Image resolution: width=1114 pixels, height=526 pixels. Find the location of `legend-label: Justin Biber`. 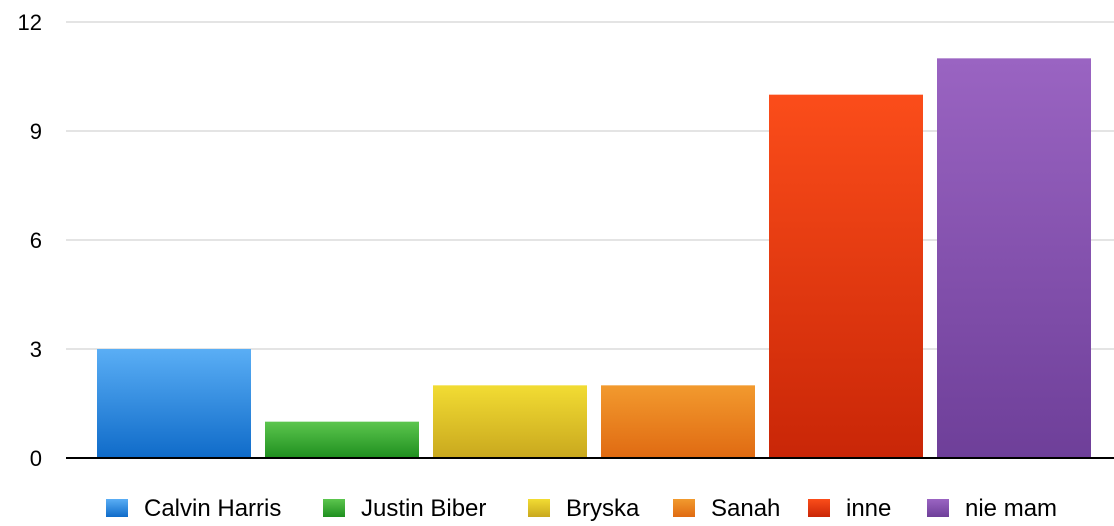

legend-label: Justin Biber is located at coordinates (423, 508).